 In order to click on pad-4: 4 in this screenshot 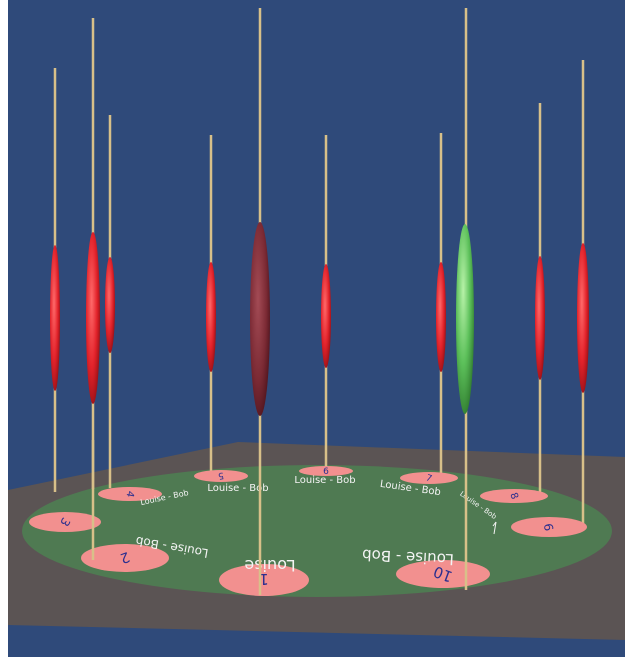, I will do `click(130, 494)`.